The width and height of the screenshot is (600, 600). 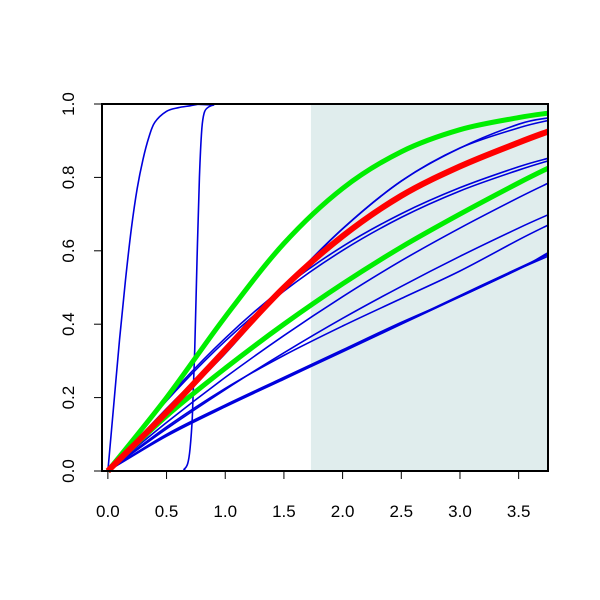 What do you see at coordinates (68, 471) in the screenshot?
I see `y-tick-label: 0.0` at bounding box center [68, 471].